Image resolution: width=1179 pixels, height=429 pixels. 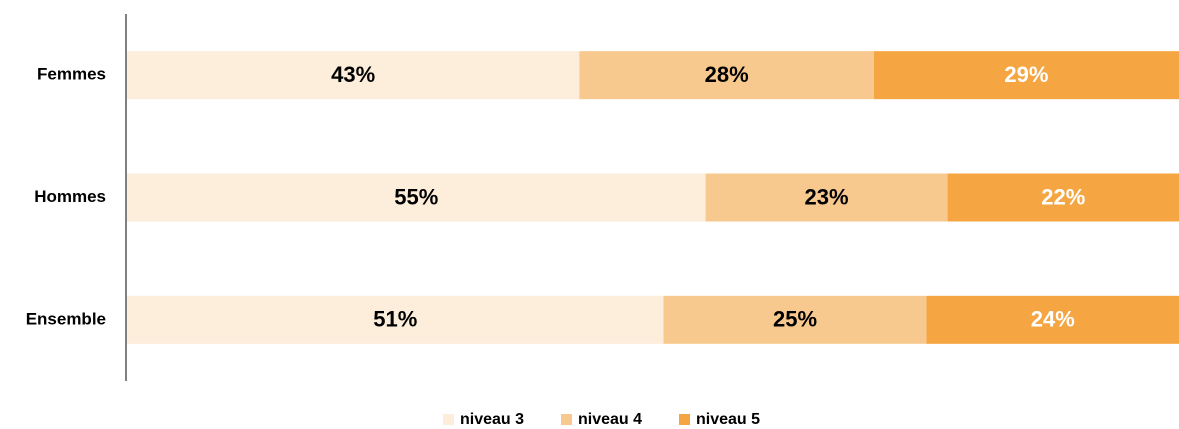 I want to click on y-tick-label: Femmes, so click(x=71, y=74).